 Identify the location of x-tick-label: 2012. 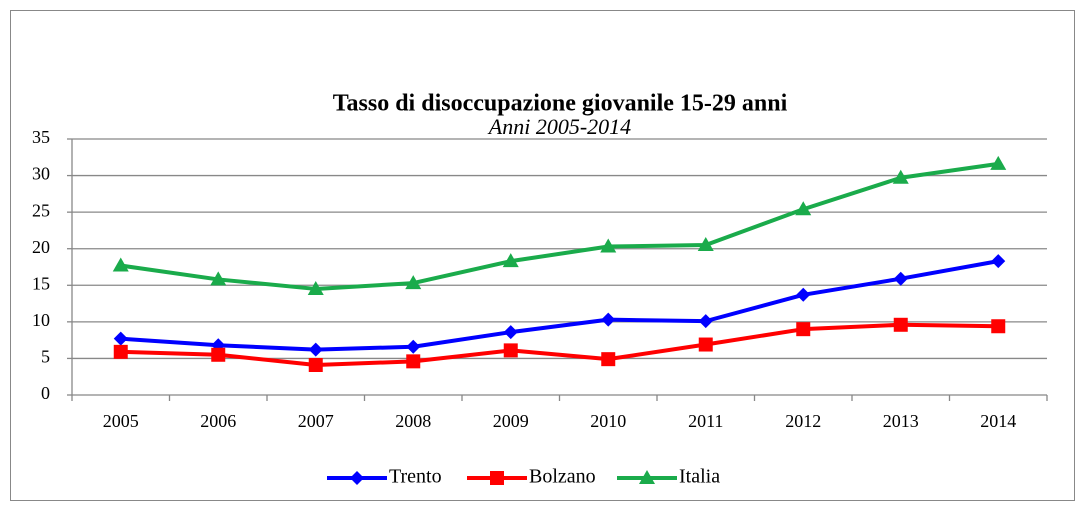
(803, 421).